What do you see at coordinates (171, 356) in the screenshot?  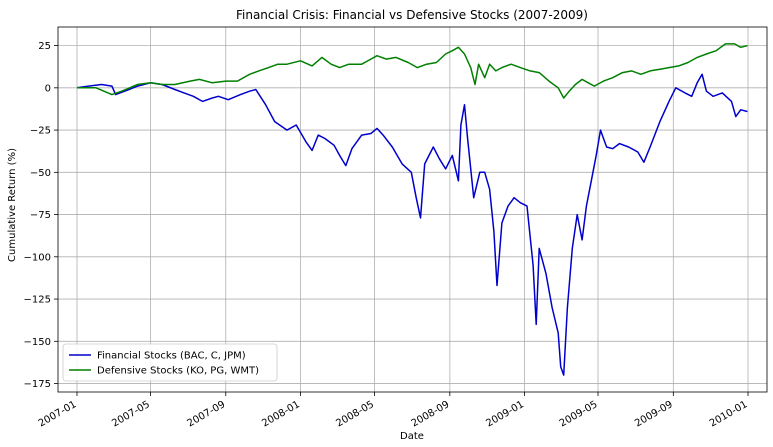 I see `legend-label-financial: Financial Stocks (BAC, C, JPM)` at bounding box center [171, 356].